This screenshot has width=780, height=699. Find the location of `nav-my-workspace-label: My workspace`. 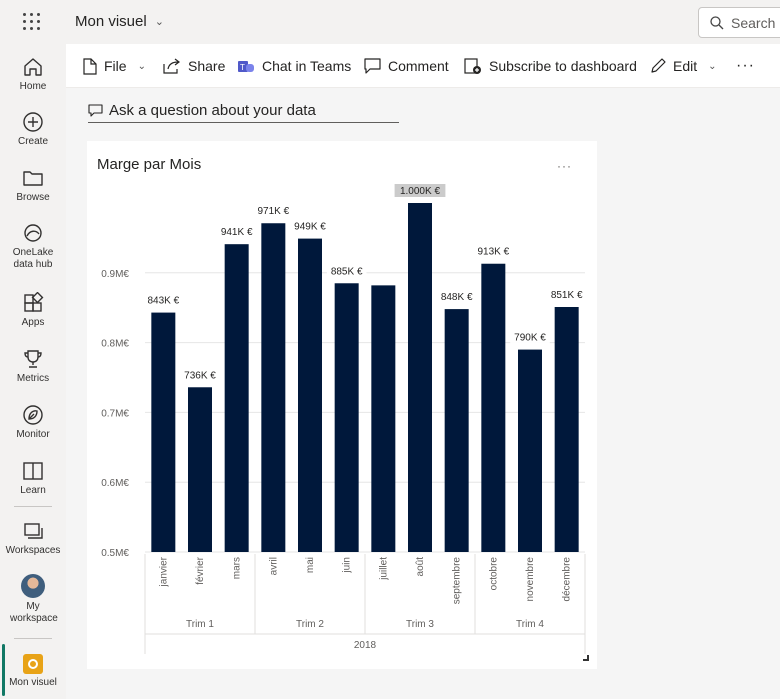

nav-my-workspace-label: My workspace is located at coordinates (34, 612).